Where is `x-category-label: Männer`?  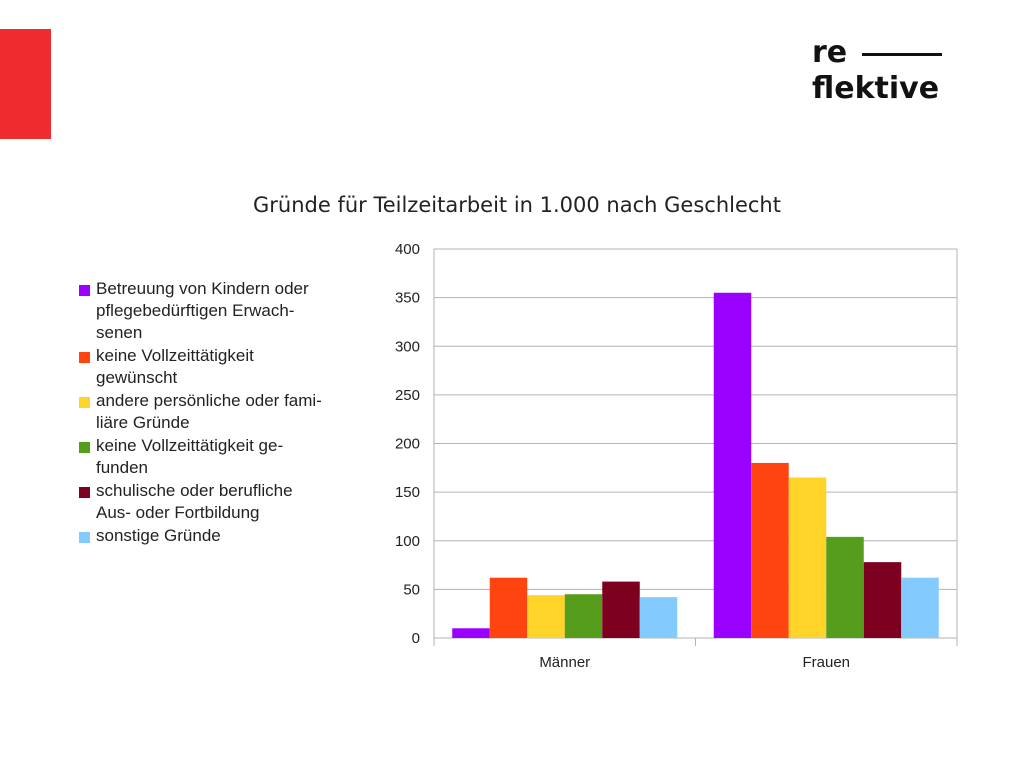 x-category-label: Männer is located at coordinates (564, 662).